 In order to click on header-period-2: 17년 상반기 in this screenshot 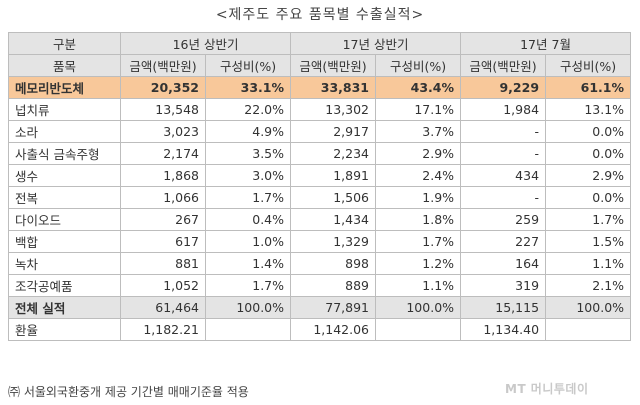, I will do `click(376, 43)`.